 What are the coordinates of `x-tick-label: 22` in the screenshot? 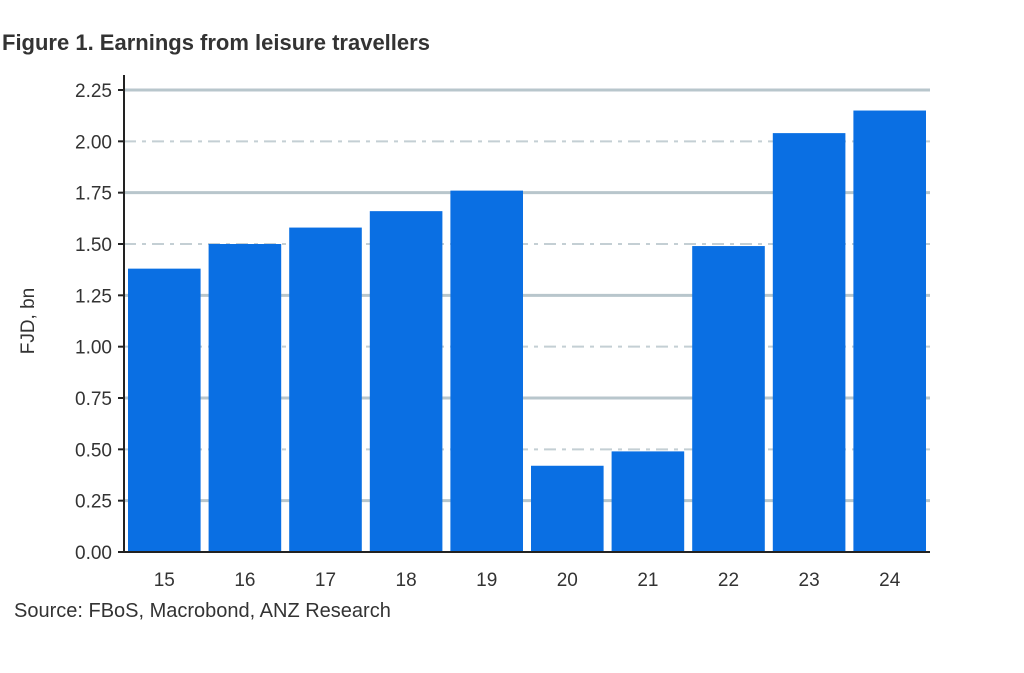 It's located at (728, 580).